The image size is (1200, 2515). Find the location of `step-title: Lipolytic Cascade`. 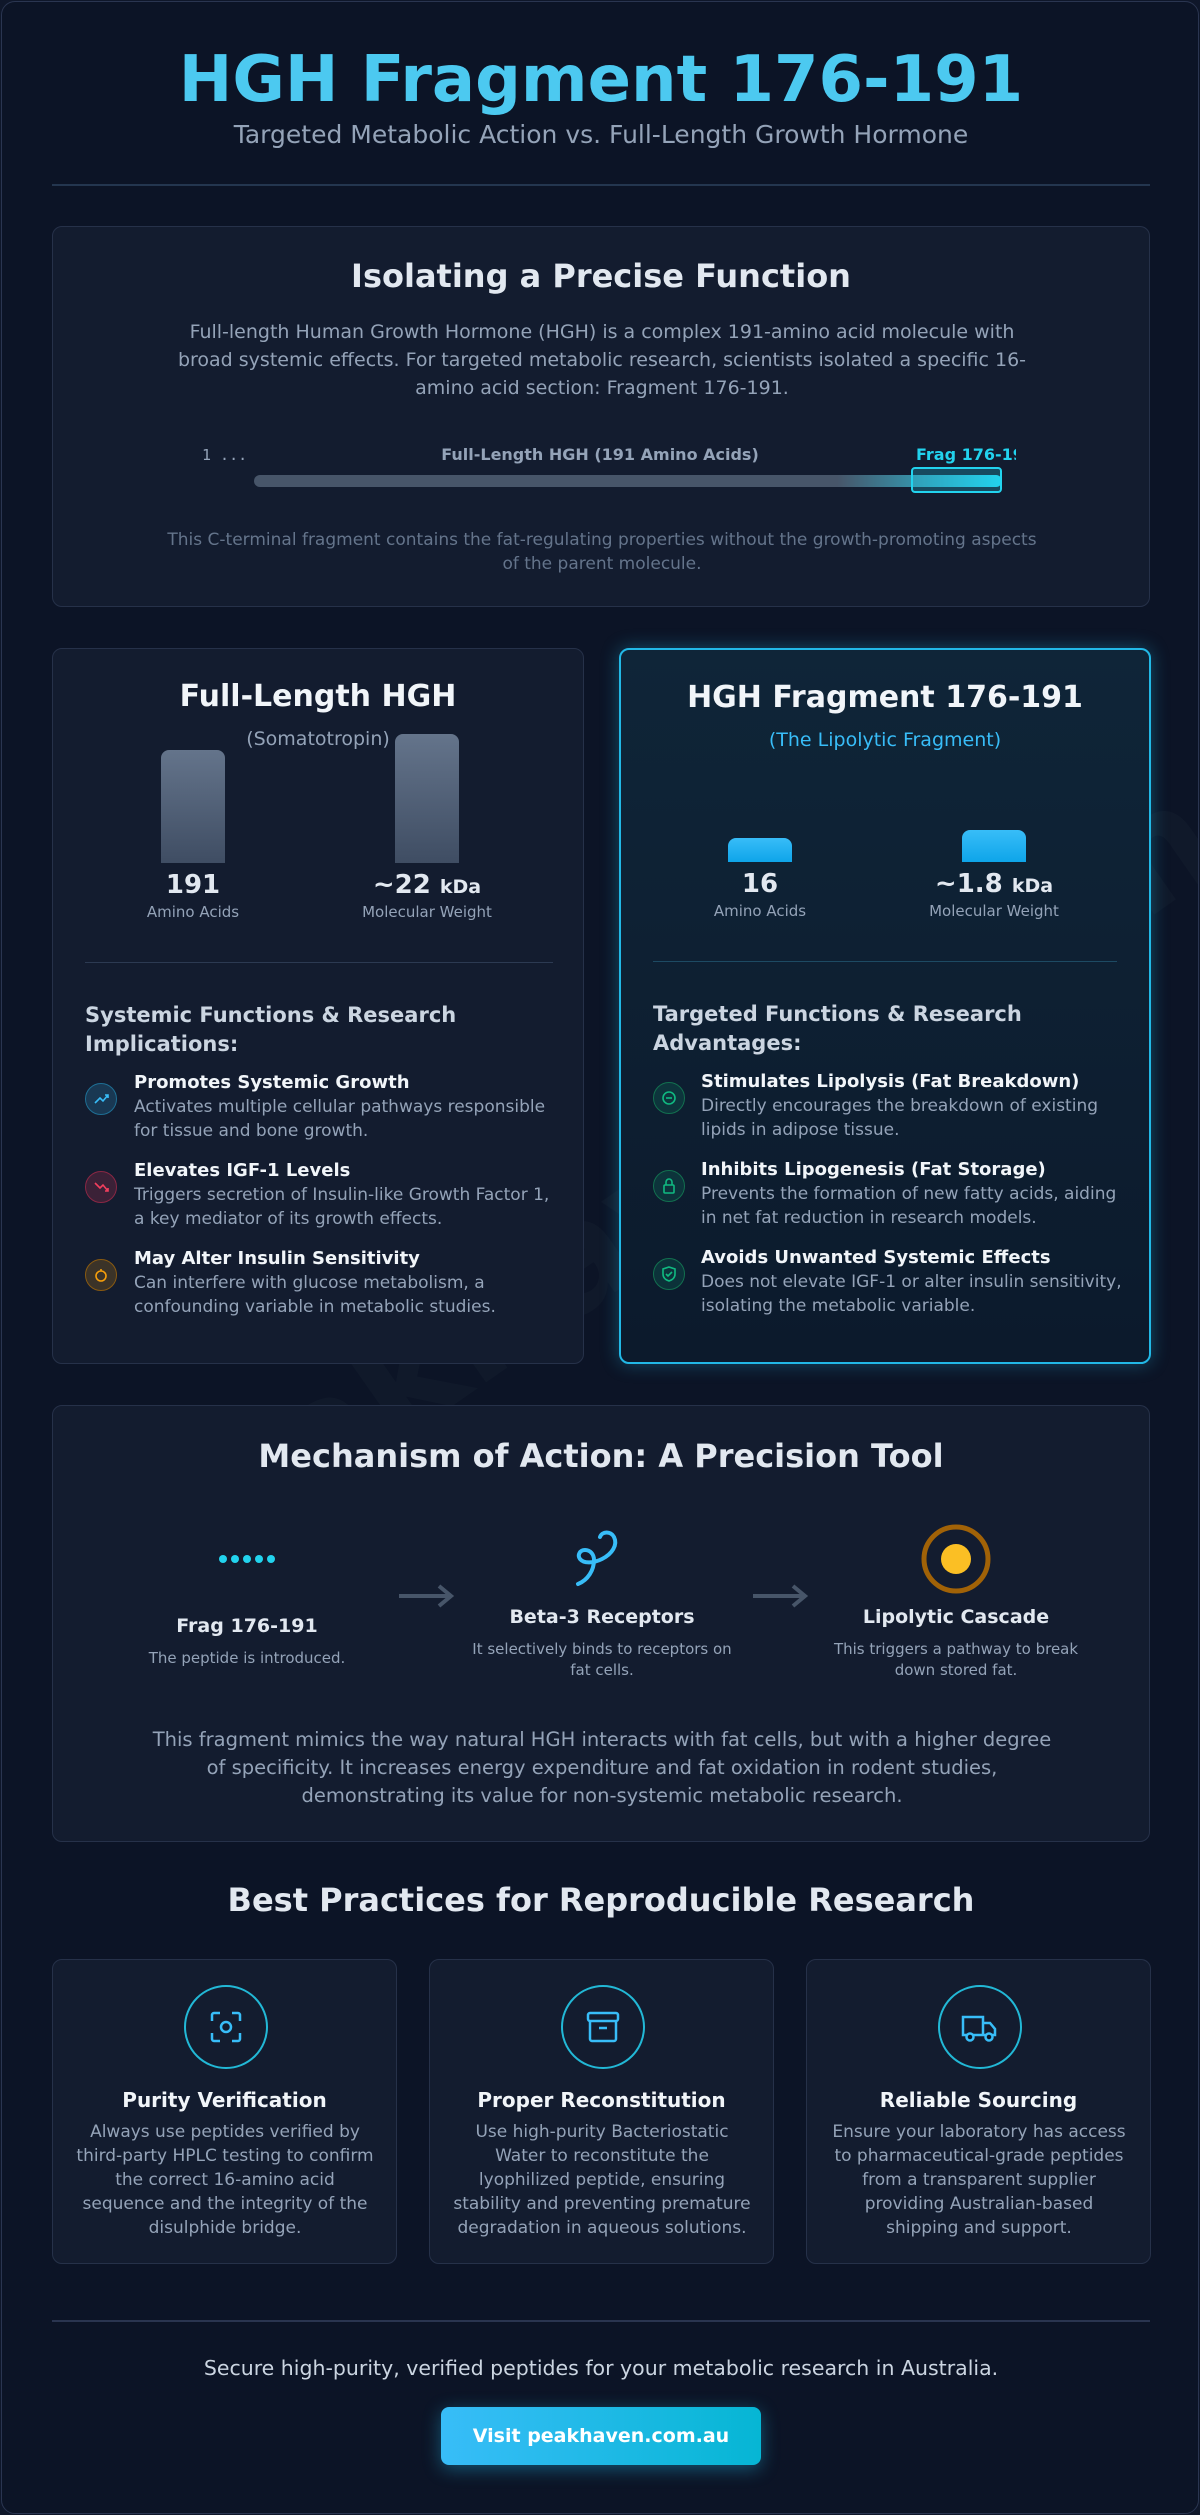

step-title: Lipolytic Cascade is located at coordinates (956, 1617).